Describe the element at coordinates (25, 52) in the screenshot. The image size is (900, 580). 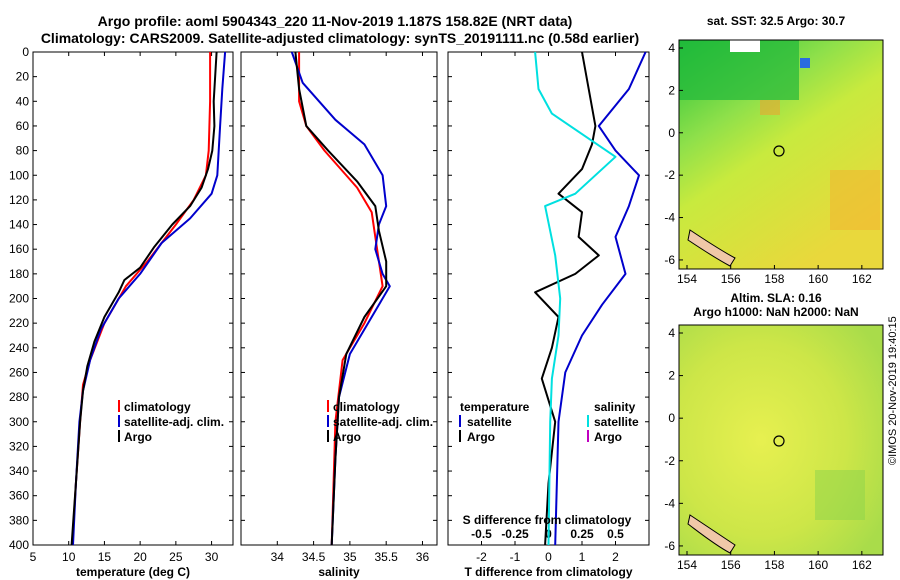
I see `y-tick-label: 0` at that location.